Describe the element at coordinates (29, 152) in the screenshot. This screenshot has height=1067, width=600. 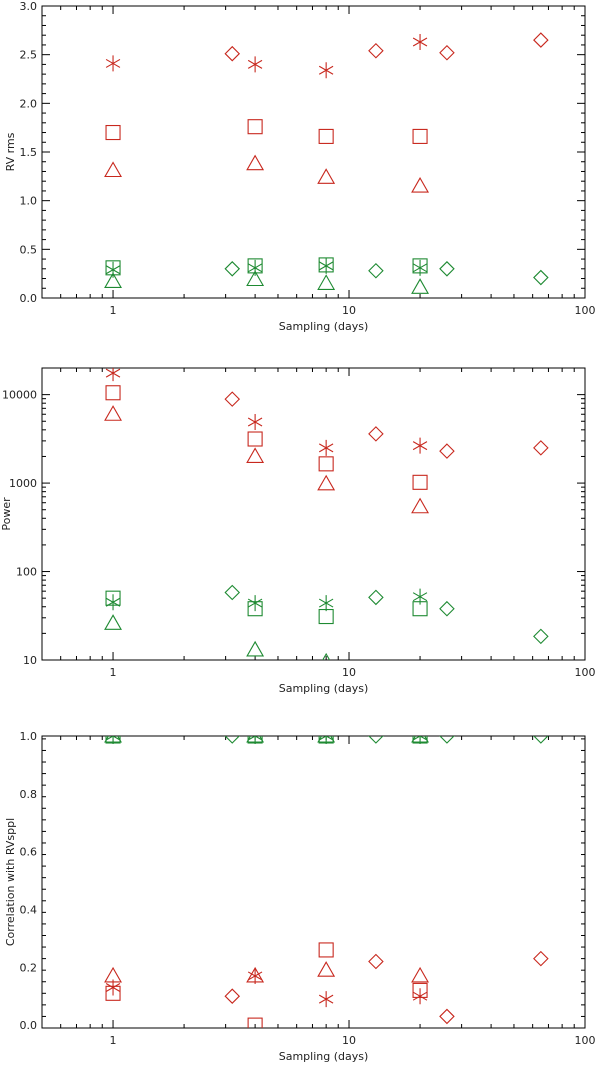
I see `y-tick-label: 1.5` at that location.